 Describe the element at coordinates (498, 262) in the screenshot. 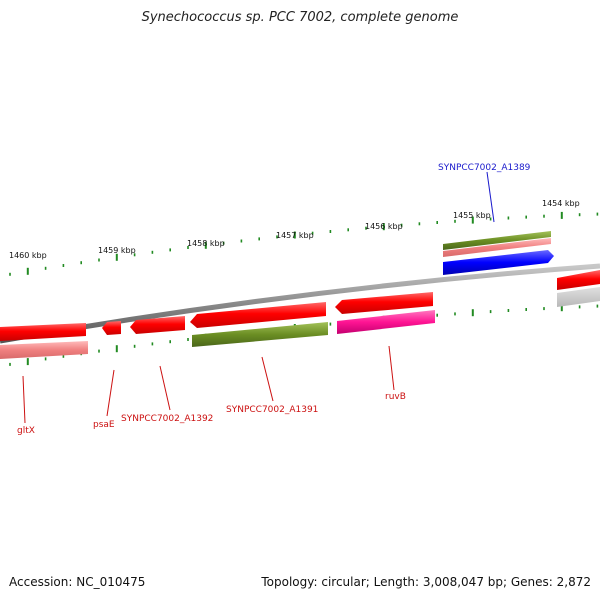

I see `gene-a1389-cds` at that location.